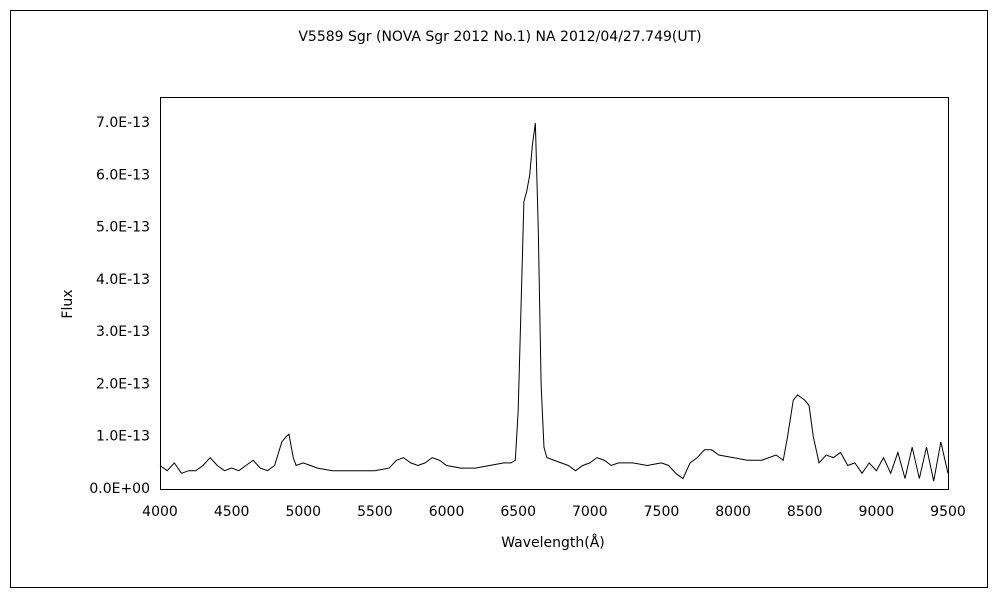 This screenshot has height=600, width=1000. Describe the element at coordinates (590, 512) in the screenshot. I see `x-tick-label: 7000` at that location.